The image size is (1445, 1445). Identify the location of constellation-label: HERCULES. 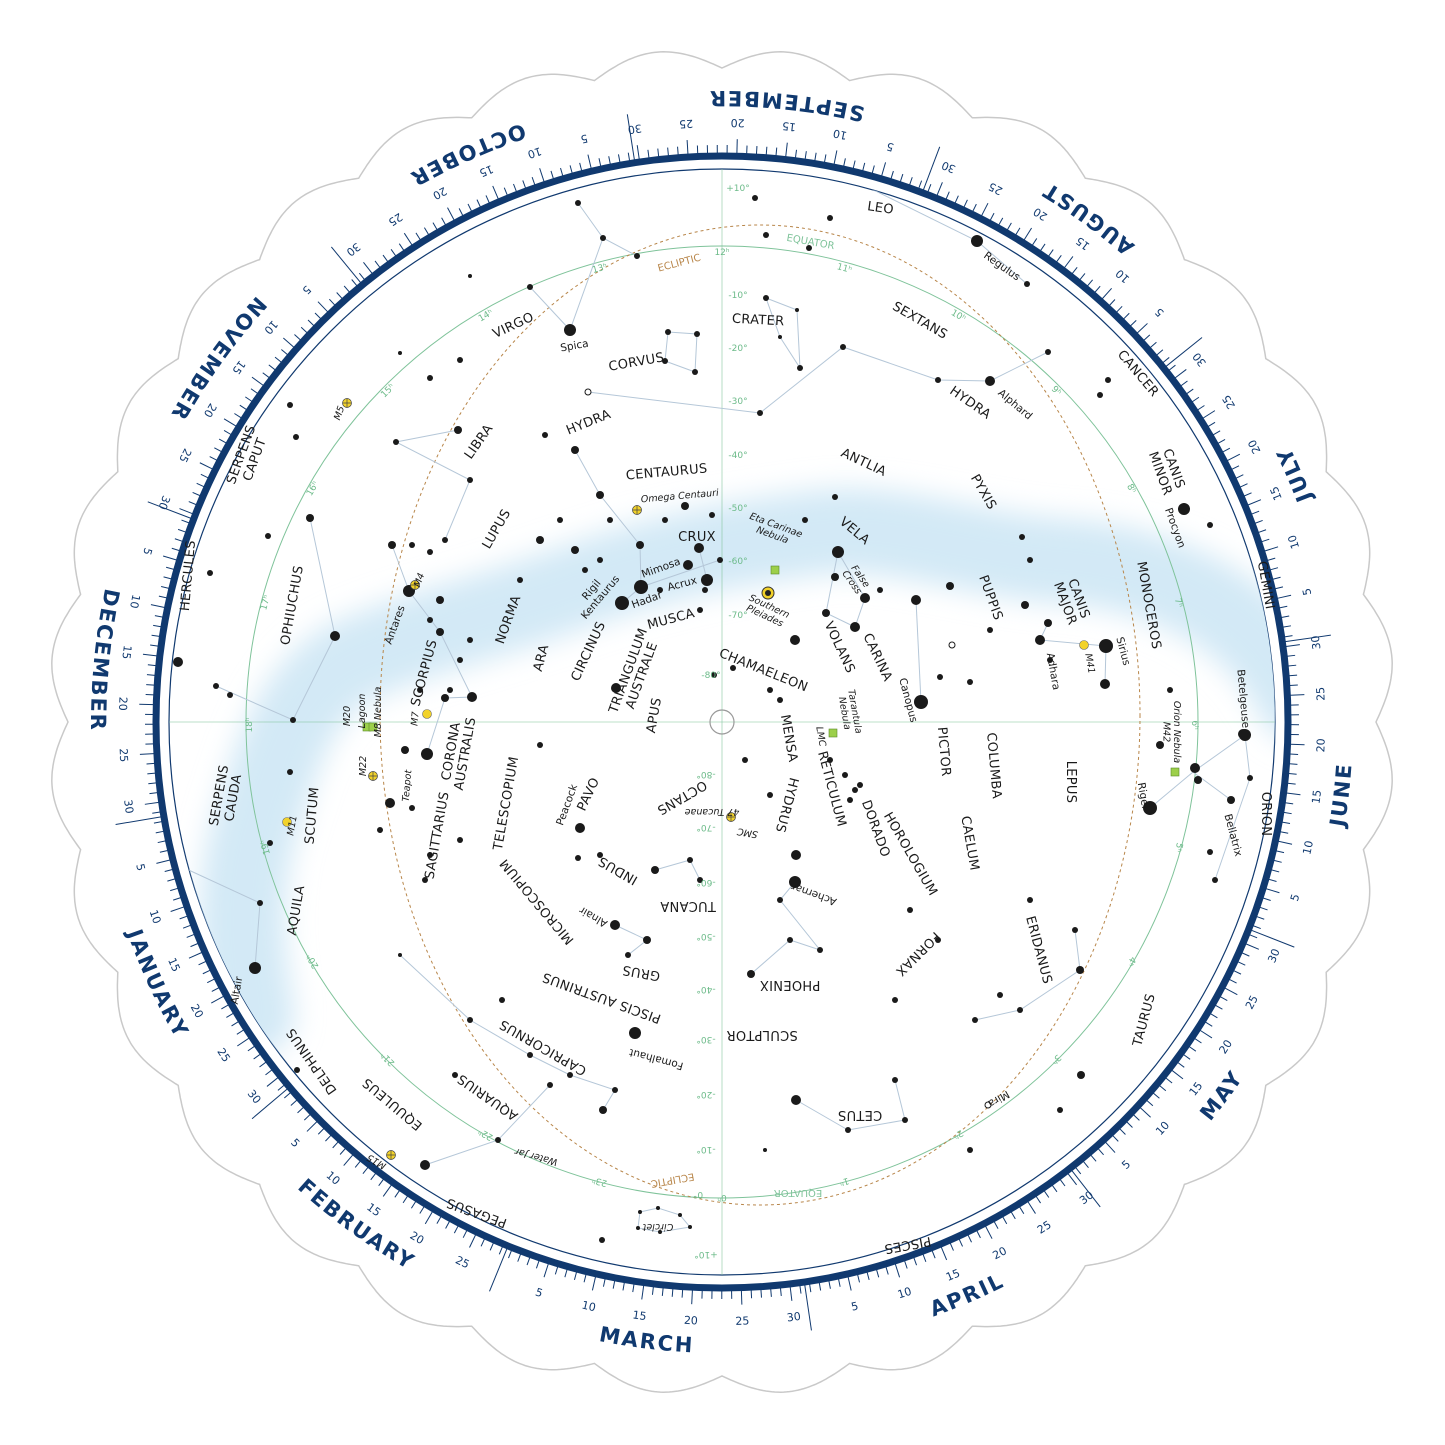
(188, 576).